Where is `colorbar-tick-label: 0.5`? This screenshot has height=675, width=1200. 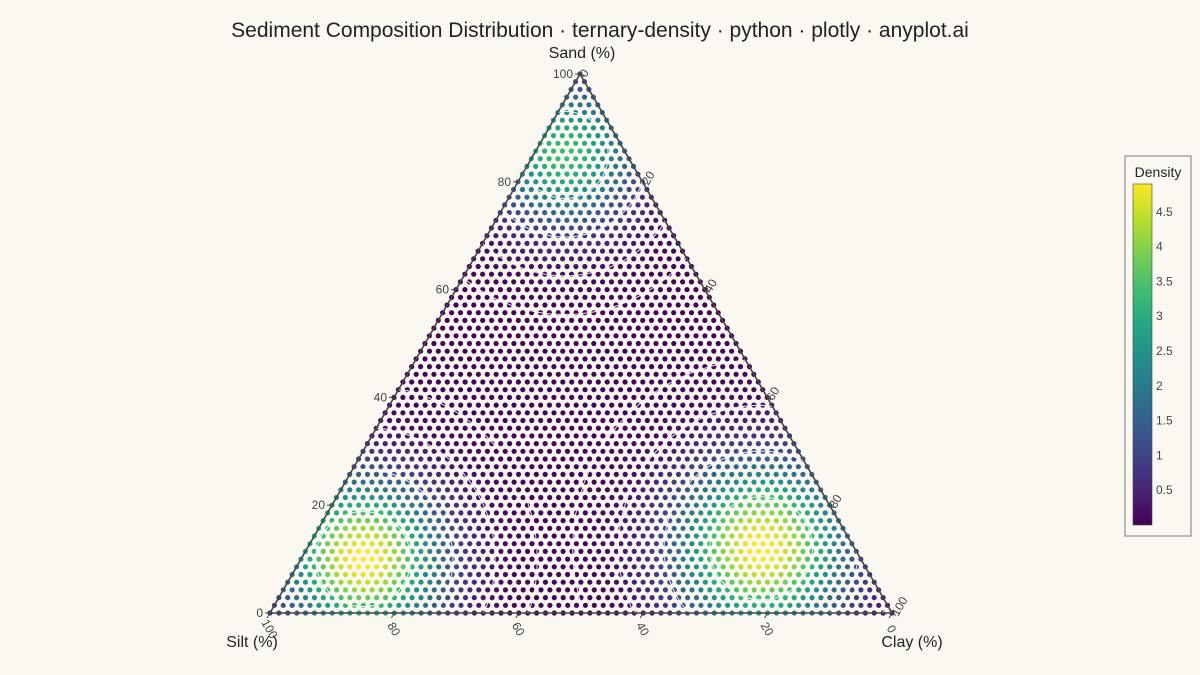 colorbar-tick-label: 0.5 is located at coordinates (1164, 490).